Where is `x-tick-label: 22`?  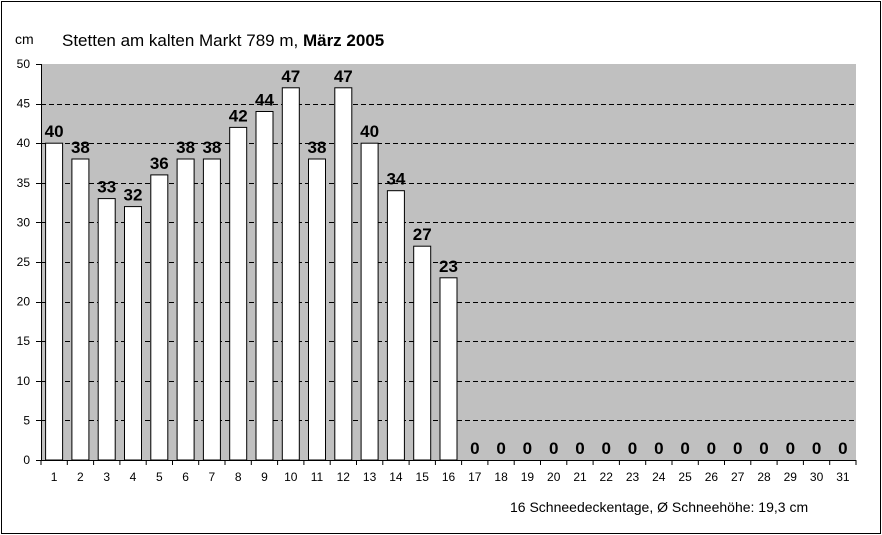
x-tick-label: 22 is located at coordinates (607, 477).